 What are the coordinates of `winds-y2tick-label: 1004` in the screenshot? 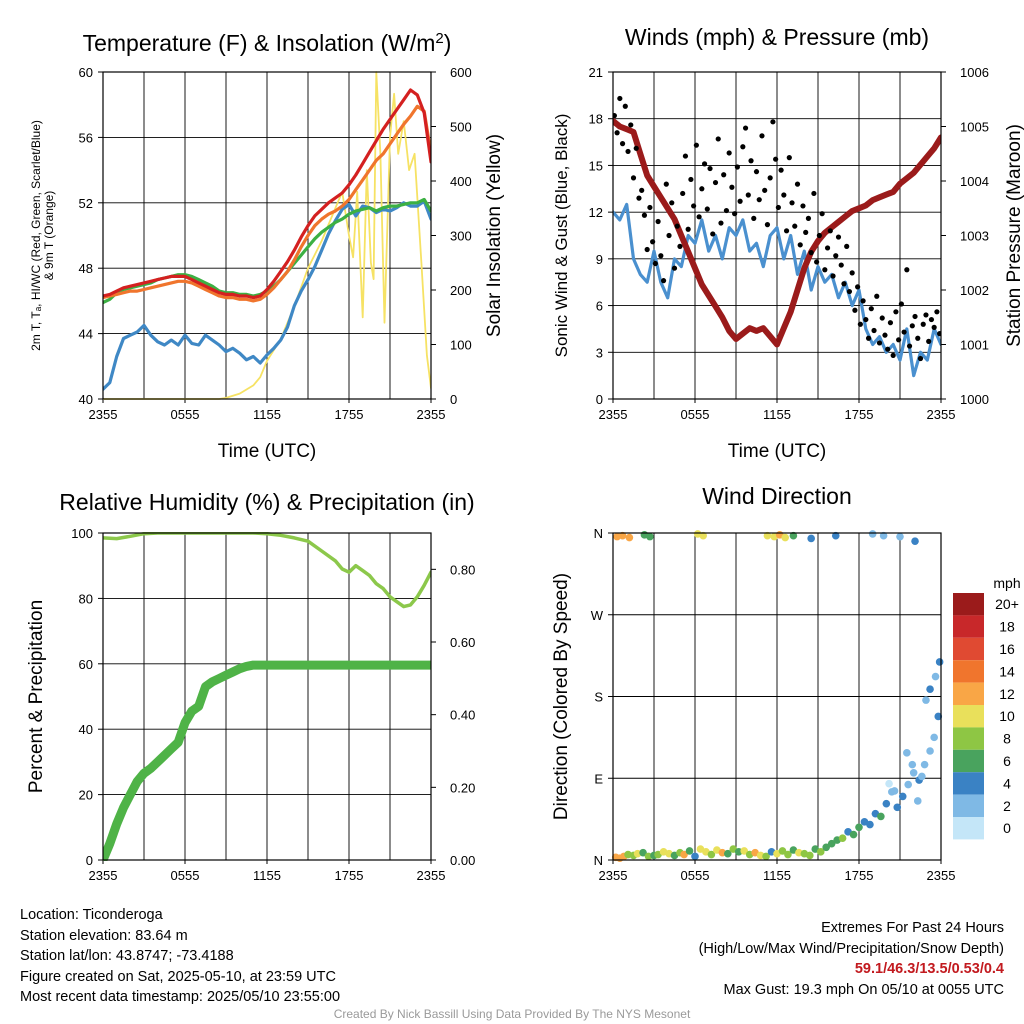 It's located at (974, 181).